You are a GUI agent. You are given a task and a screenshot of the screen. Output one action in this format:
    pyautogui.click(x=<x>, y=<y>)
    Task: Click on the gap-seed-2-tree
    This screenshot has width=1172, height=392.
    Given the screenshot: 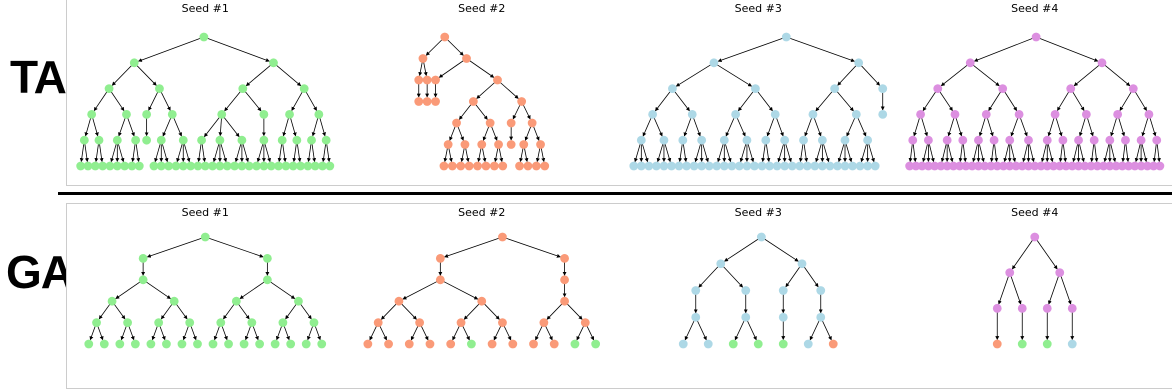 What is the action you would take?
    pyautogui.click(x=482, y=290)
    